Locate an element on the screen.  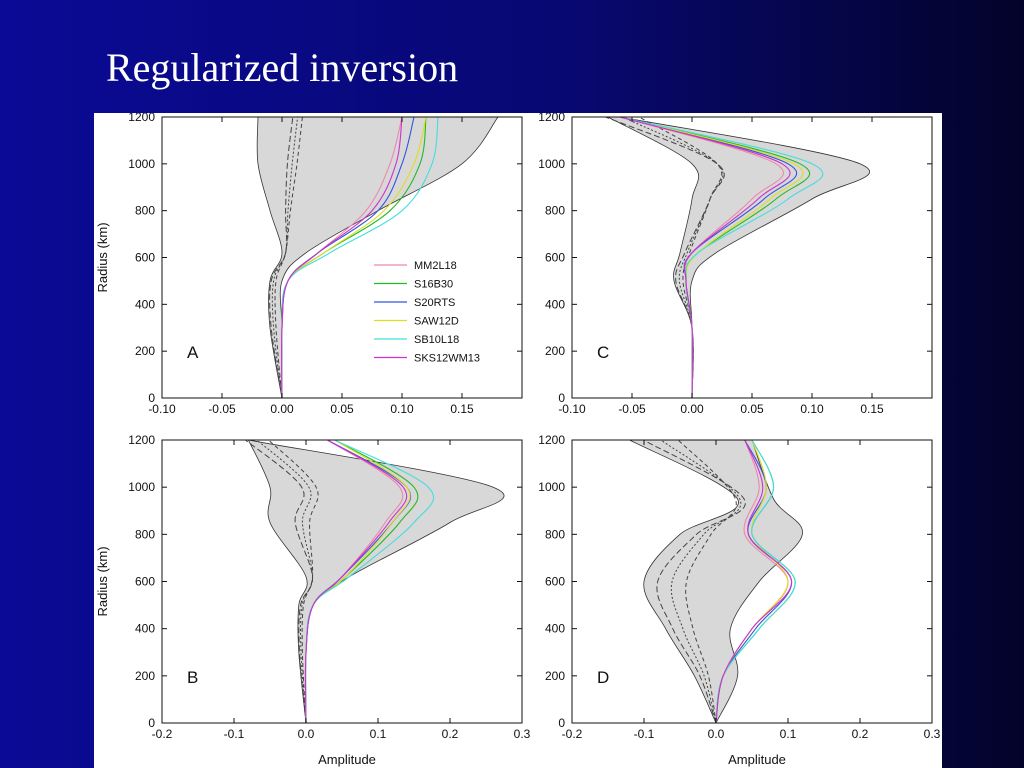
panel-letter: C is located at coordinates (603, 352).